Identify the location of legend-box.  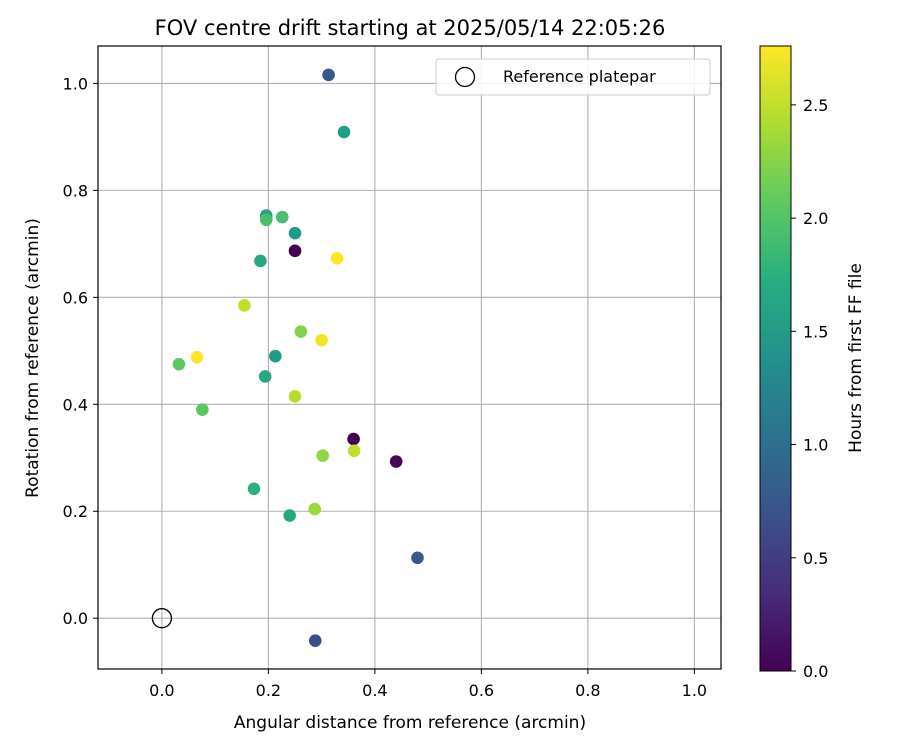
(573, 77).